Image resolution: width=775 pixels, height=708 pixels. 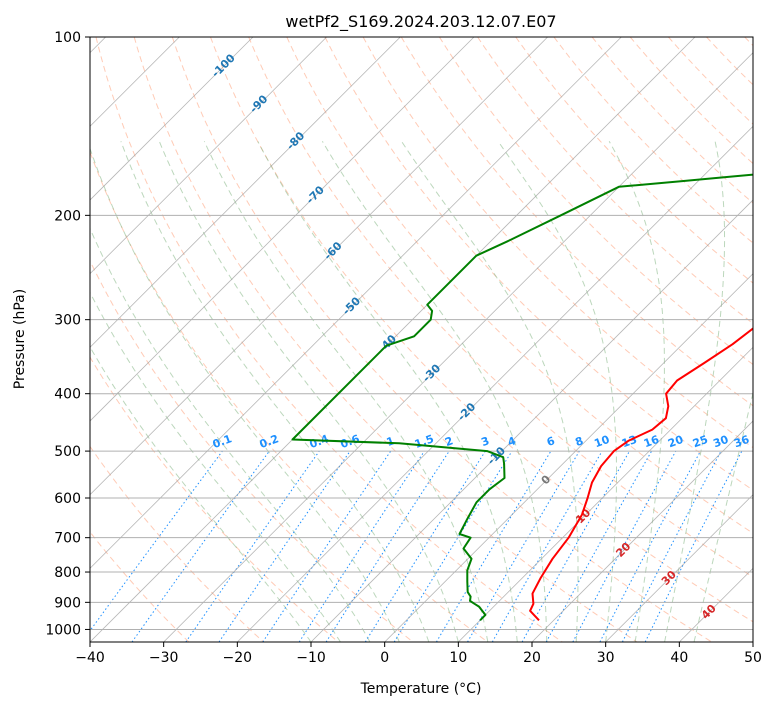 What do you see at coordinates (532, 658) in the screenshot?
I see `x-tick-label: 20` at bounding box center [532, 658].